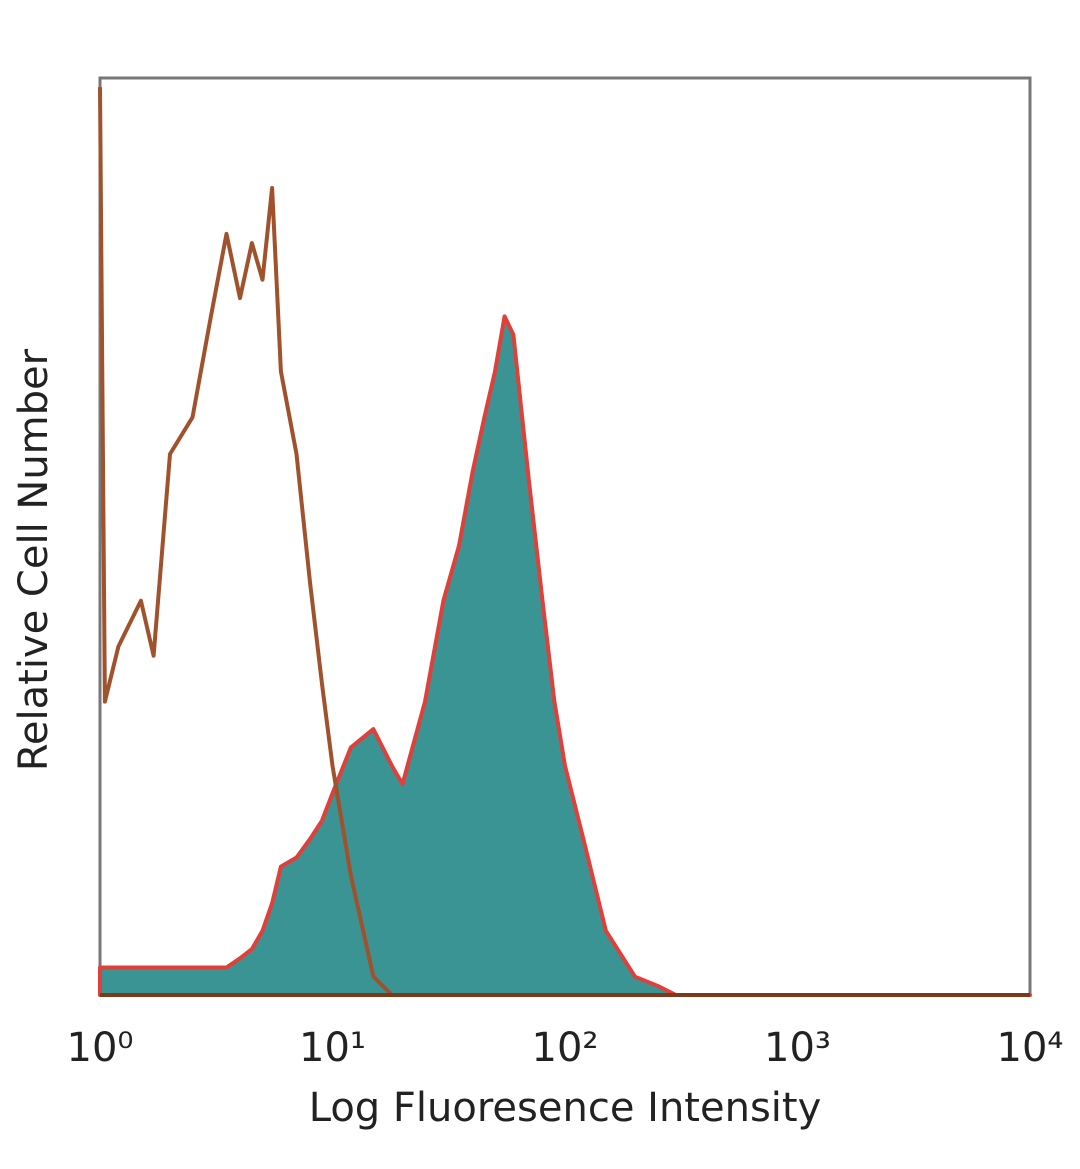 The height and width of the screenshot is (1169, 1080). Describe the element at coordinates (100, 1048) in the screenshot. I see `x-tick-label: 10⁰` at that location.